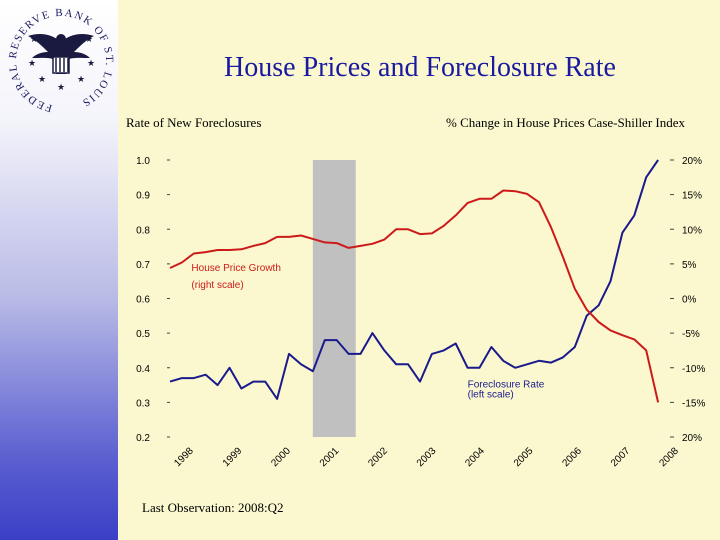  I want to click on left-axis-tick-label: 0.6, so click(143, 300).